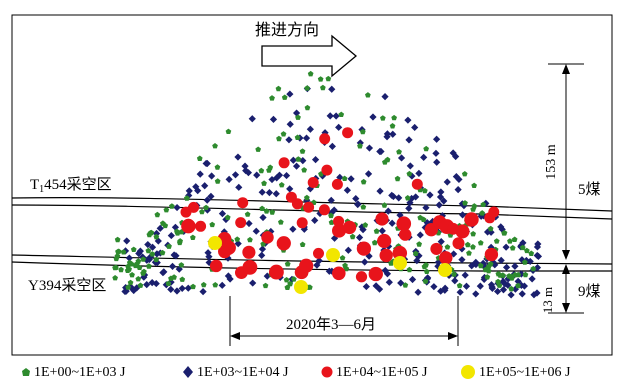 This screenshot has height=389, width=618. Describe the element at coordinates (468, 372) in the screenshot. I see `legend-marker-yellow-circle` at that location.